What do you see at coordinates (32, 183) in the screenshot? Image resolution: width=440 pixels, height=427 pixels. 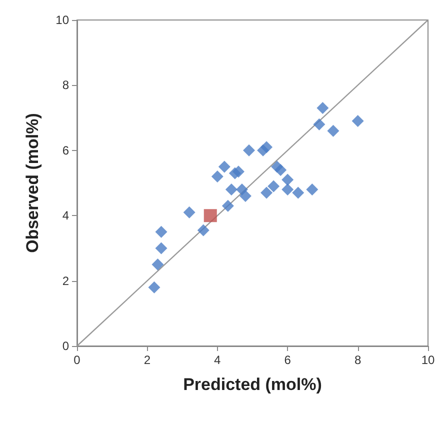 I see `y-axis-title: Observed (mol%)` at bounding box center [32, 183].